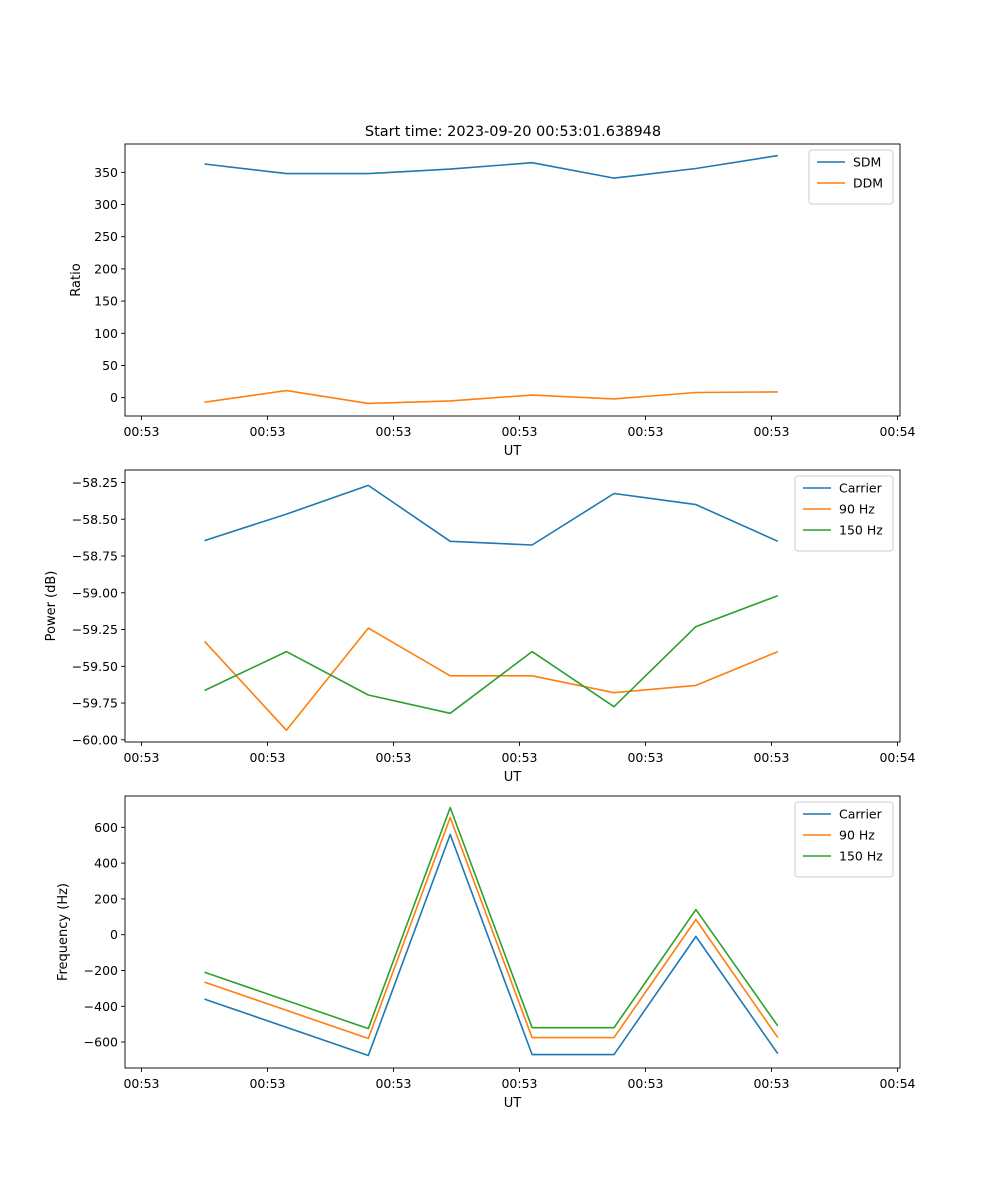  I want to click on y-tick-label: 300, so click(106, 204).